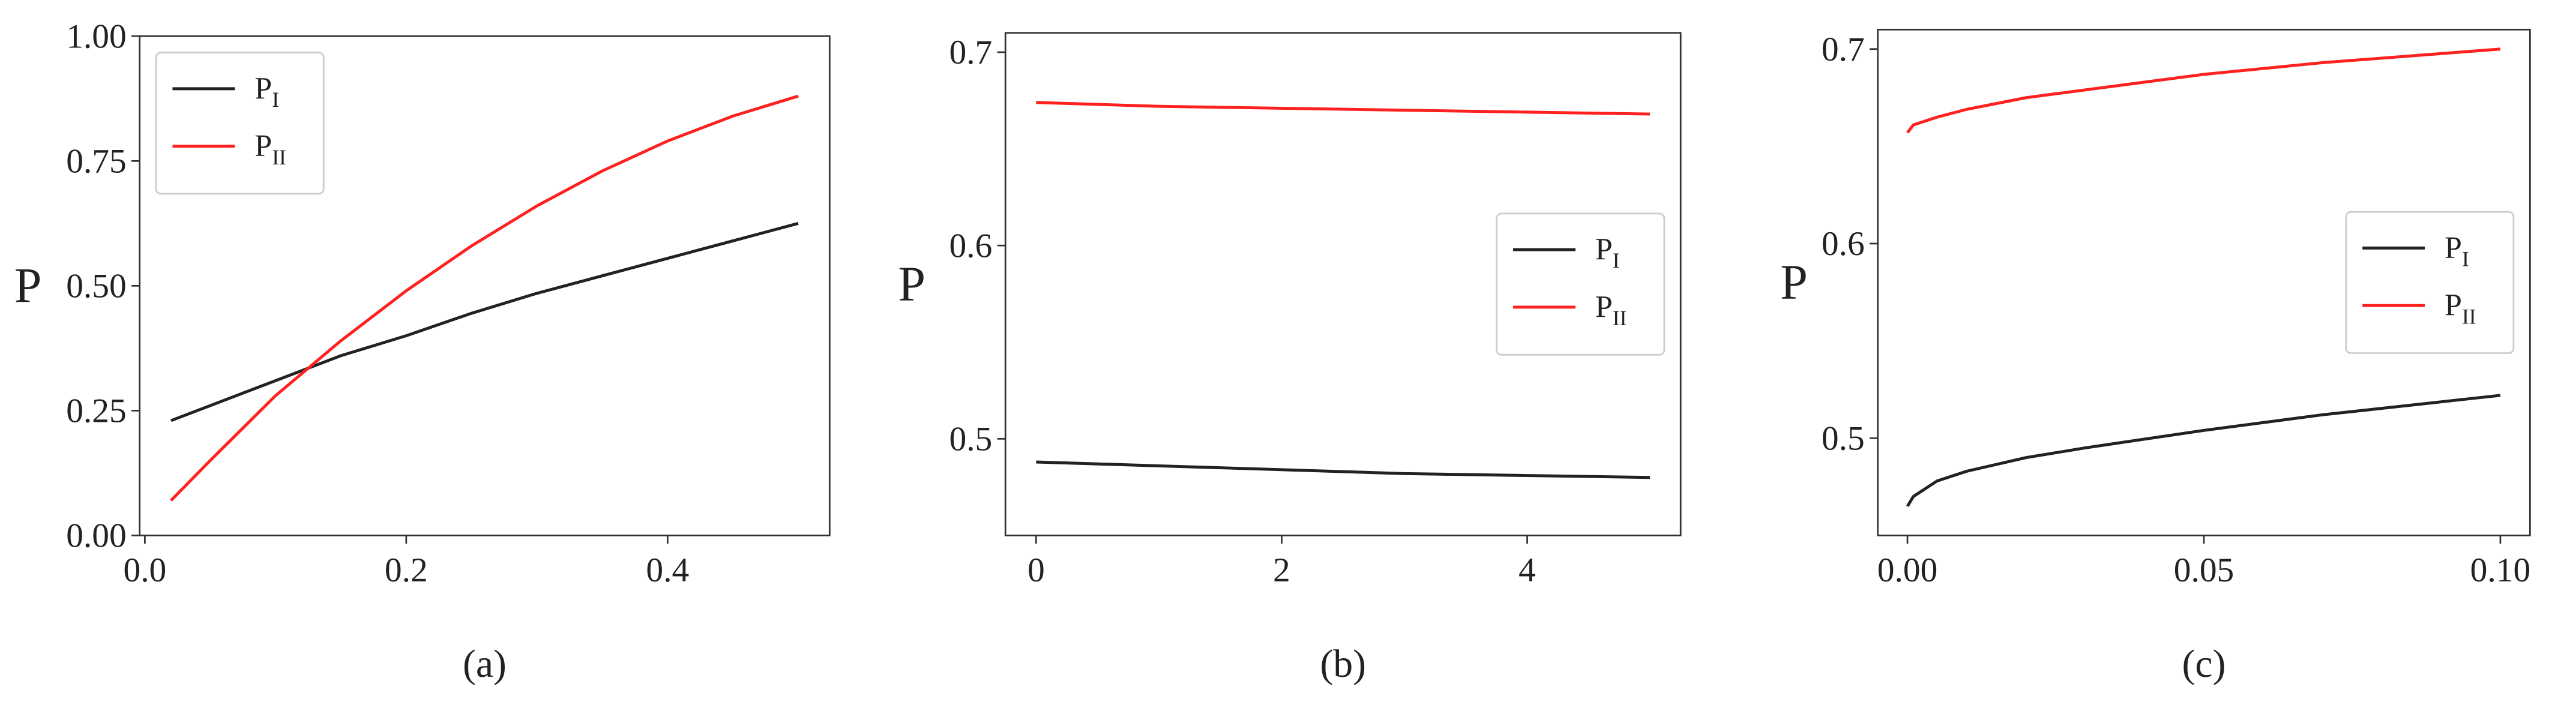  What do you see at coordinates (485, 664) in the screenshot?
I see `caption: (a)` at bounding box center [485, 664].